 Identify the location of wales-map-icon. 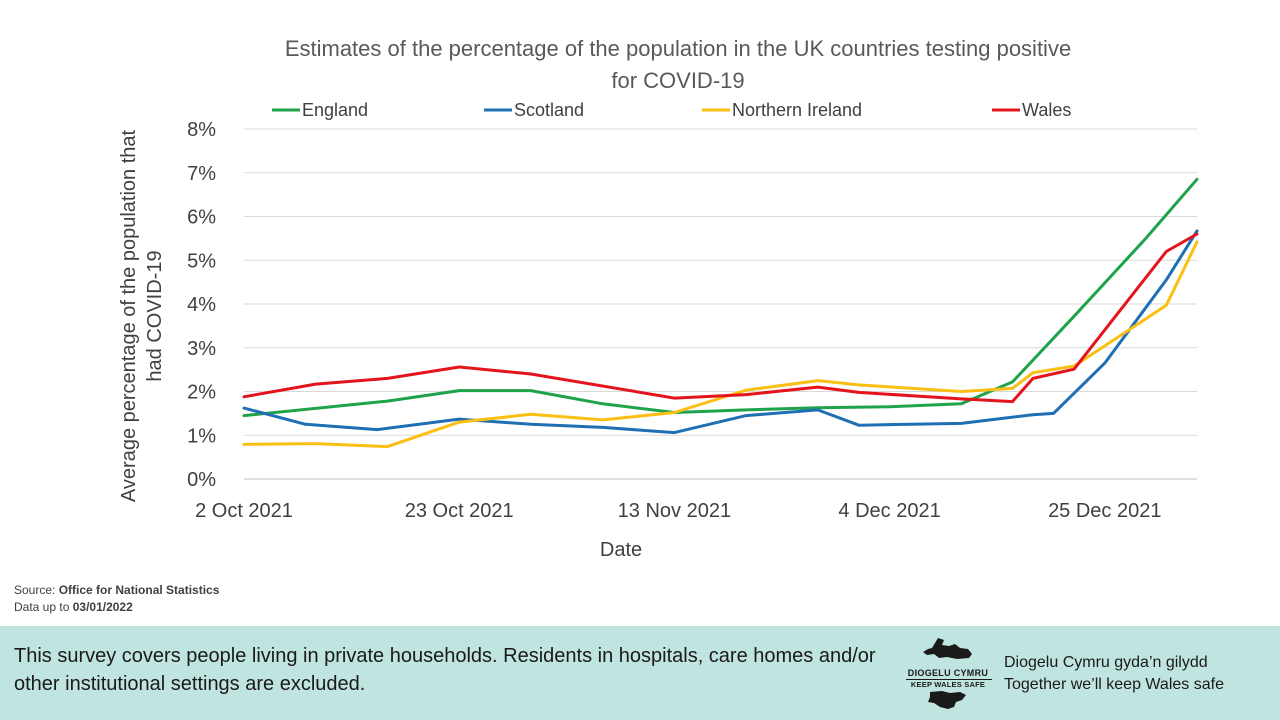
(947, 673).